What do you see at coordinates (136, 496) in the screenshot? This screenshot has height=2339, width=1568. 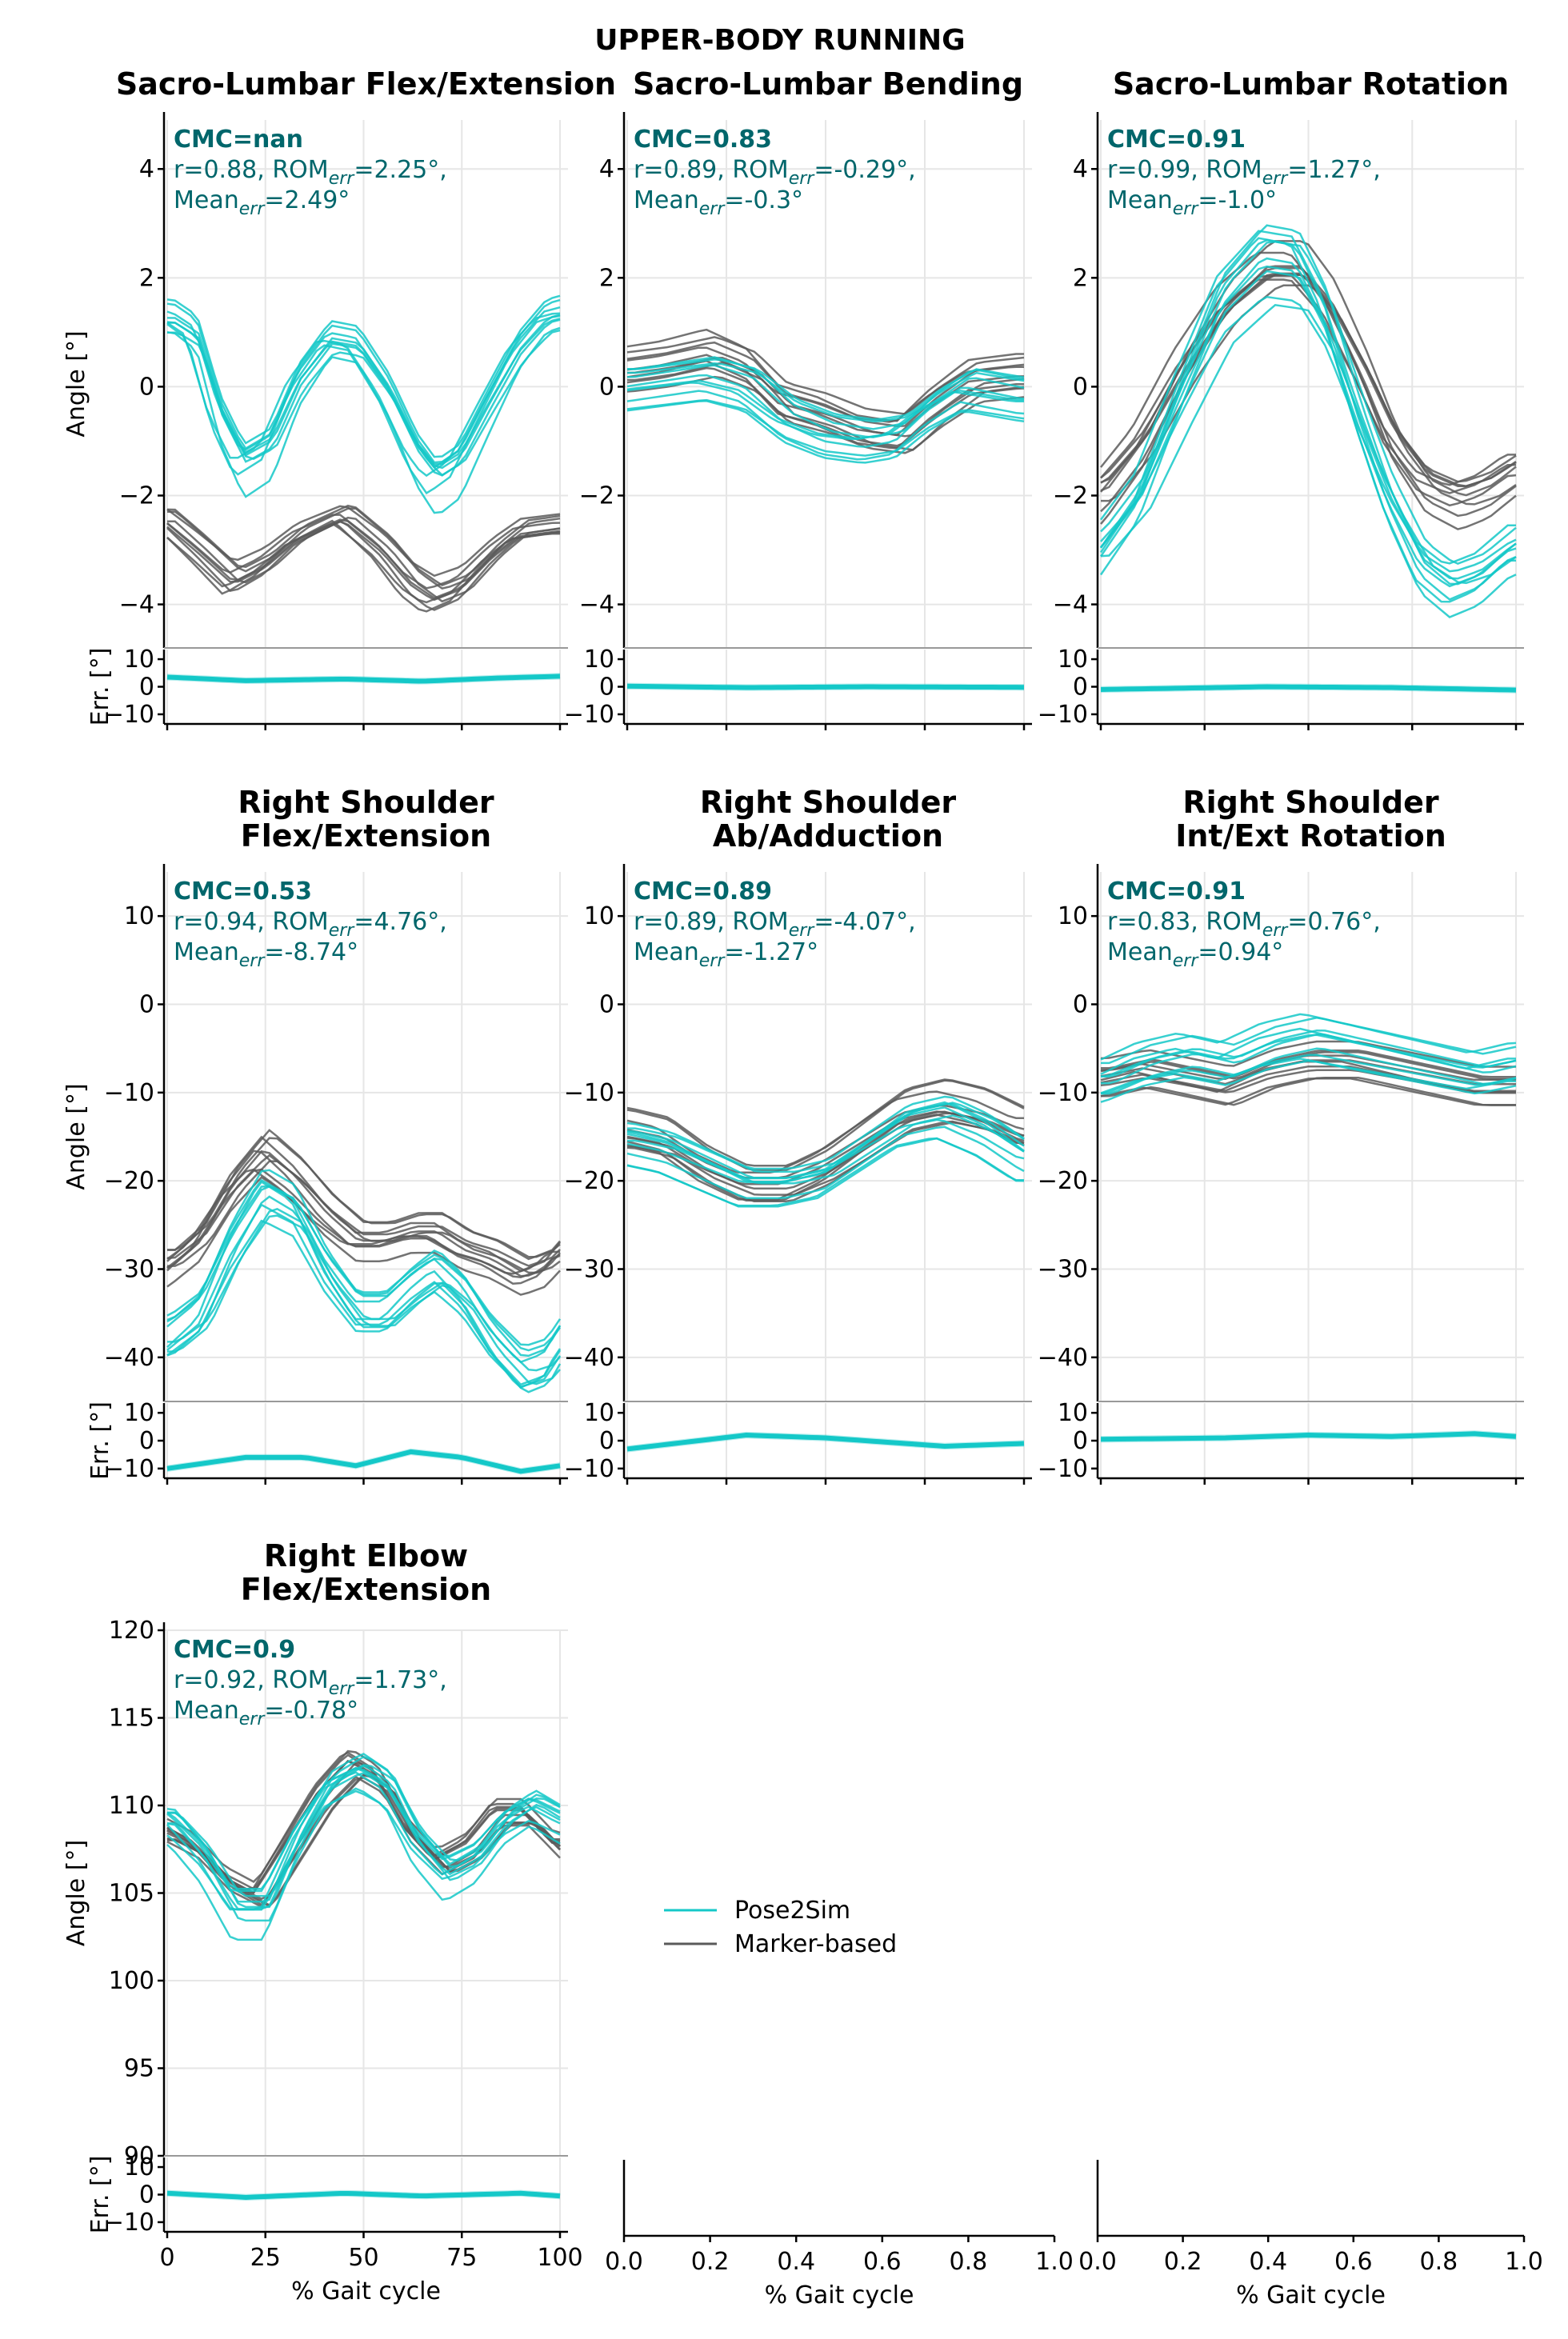 I see `y-tick-label: −2` at bounding box center [136, 496].